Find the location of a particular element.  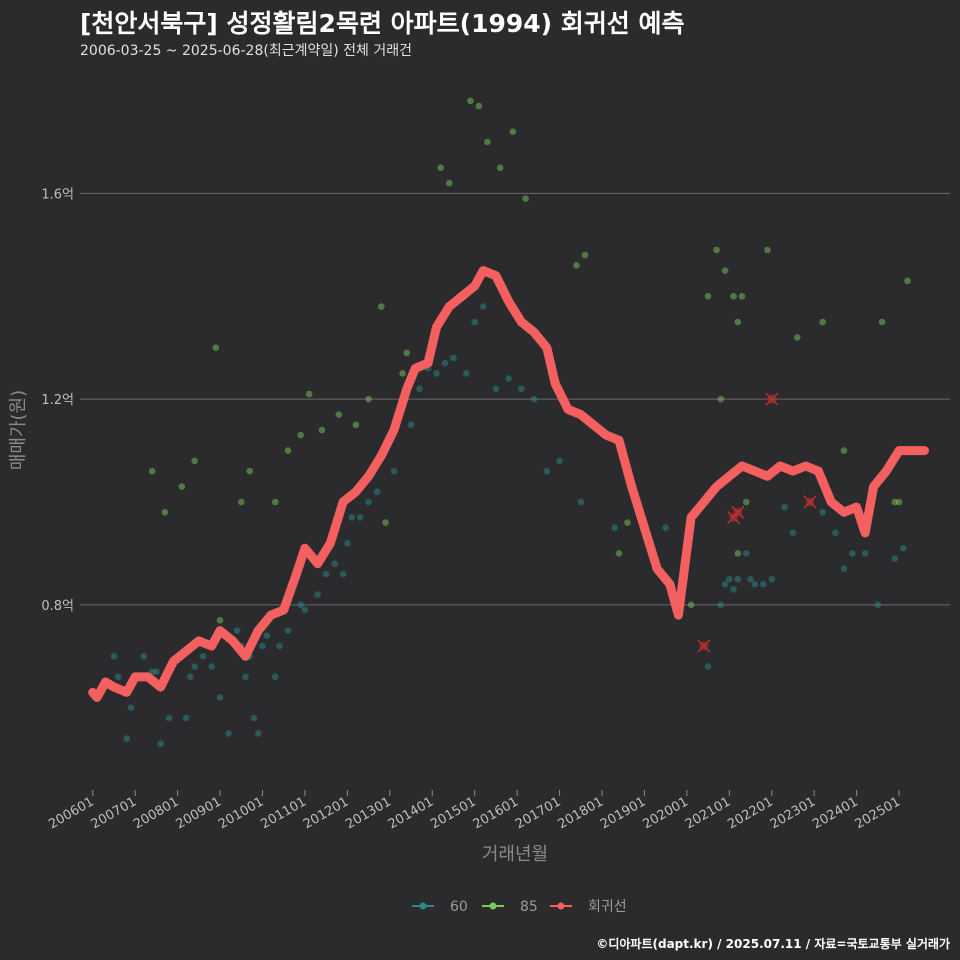

x-tick-label: 202501 is located at coordinates (878, 813).